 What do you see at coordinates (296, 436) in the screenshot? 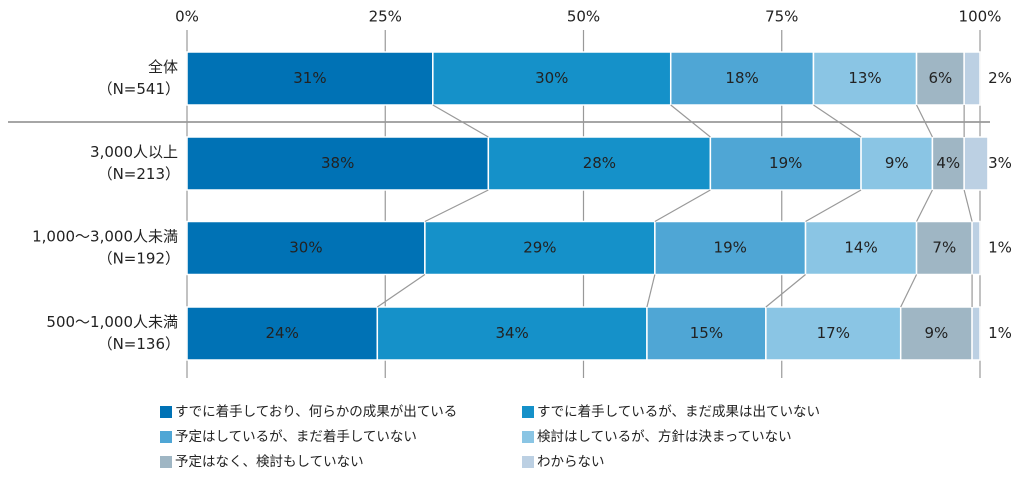
I see `legend-label: 予定はしているが、まだ着手していない` at bounding box center [296, 436].